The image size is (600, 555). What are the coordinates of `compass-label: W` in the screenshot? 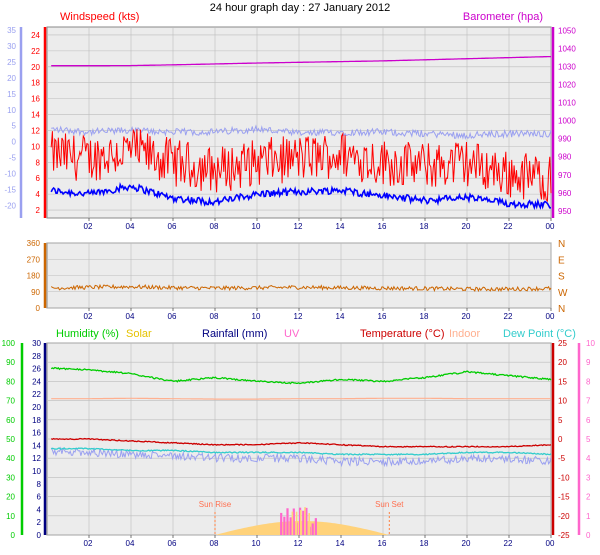 It's located at (563, 293).